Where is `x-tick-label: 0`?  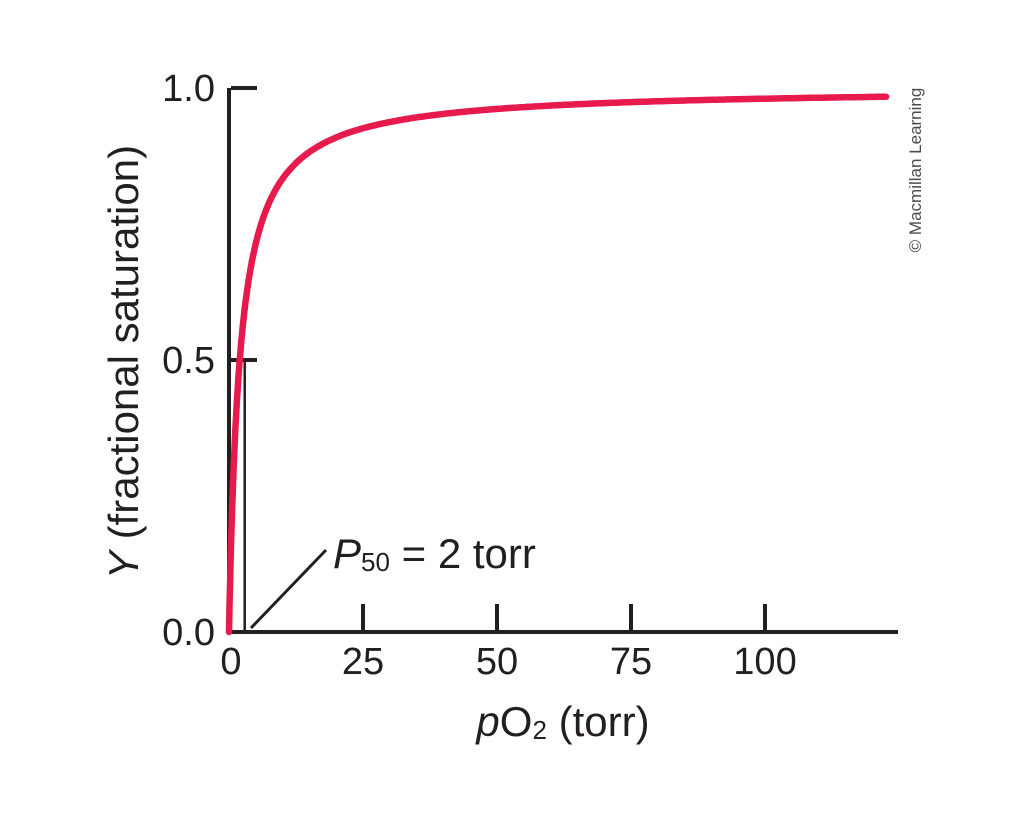 x-tick-label: 0 is located at coordinates (230, 662).